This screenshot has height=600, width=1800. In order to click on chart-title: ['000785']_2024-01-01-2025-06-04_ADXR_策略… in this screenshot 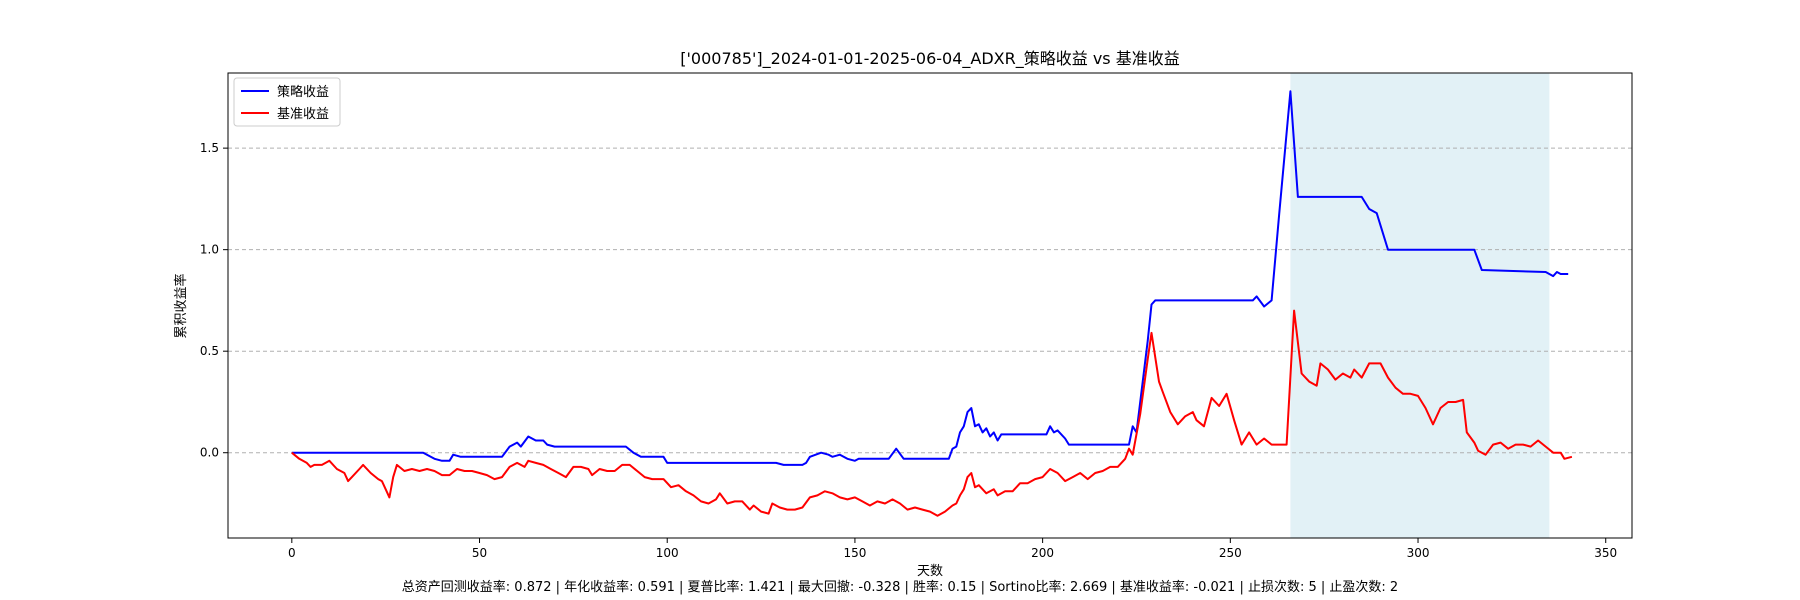, I will do `click(929, 59)`.